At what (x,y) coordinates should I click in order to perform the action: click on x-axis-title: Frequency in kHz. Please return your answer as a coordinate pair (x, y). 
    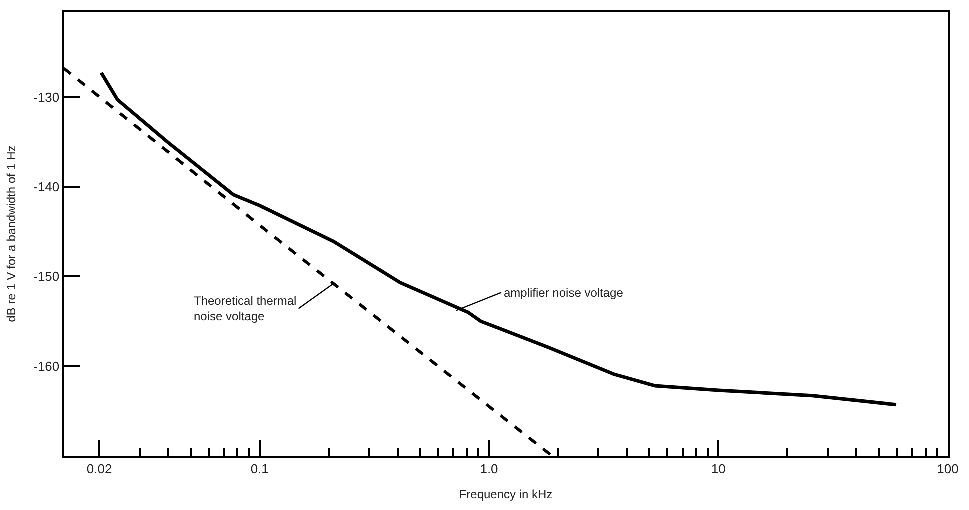
    Looking at the image, I should click on (506, 495).